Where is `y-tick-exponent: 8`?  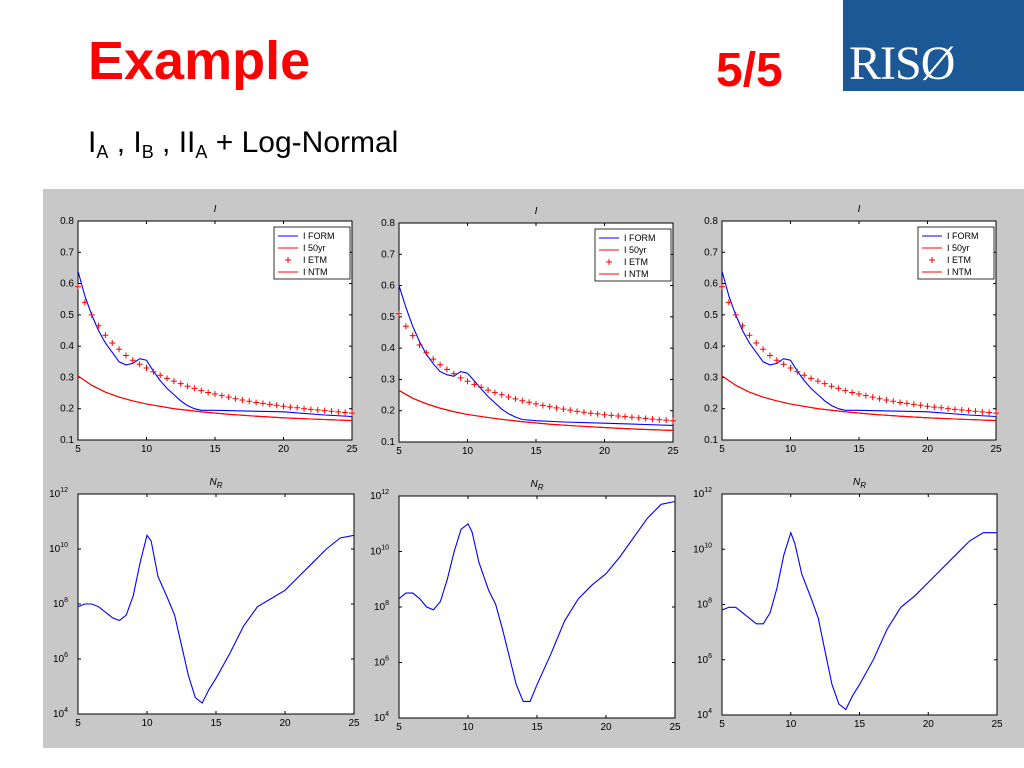 y-tick-exponent: 8 is located at coordinates (710, 601).